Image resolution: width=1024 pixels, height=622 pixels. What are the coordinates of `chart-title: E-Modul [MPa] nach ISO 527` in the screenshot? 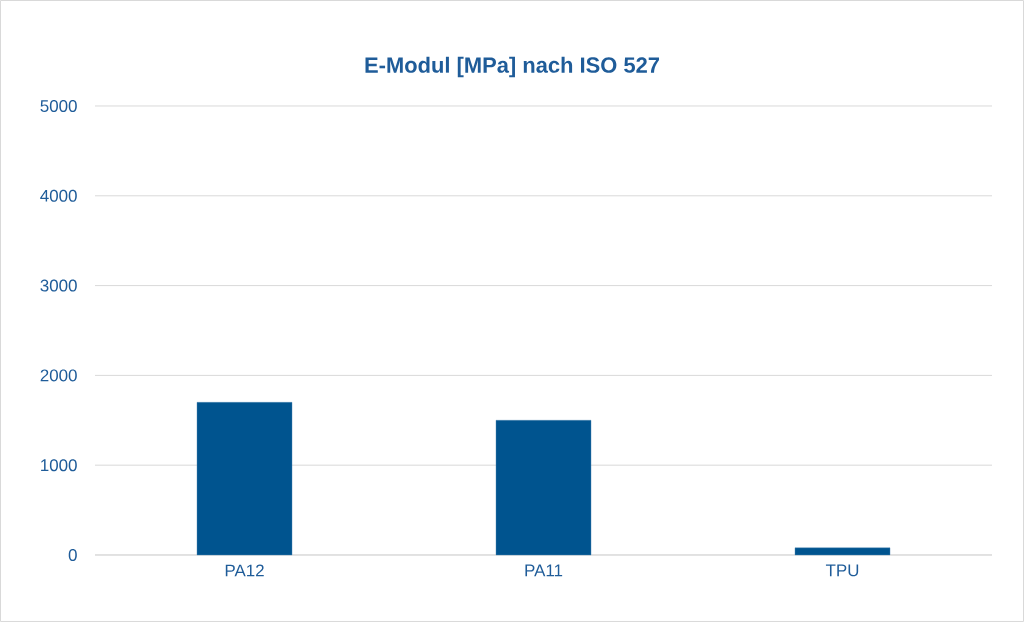 It's located at (512, 67).